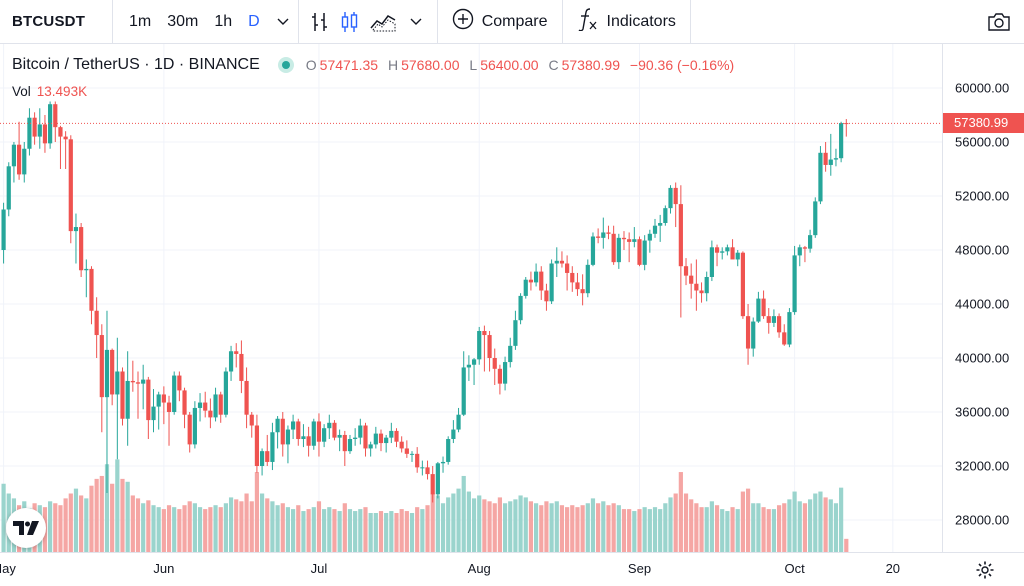 Image resolution: width=1024 pixels, height=586 pixels. I want to click on high-value: 57680.00, so click(430, 65).